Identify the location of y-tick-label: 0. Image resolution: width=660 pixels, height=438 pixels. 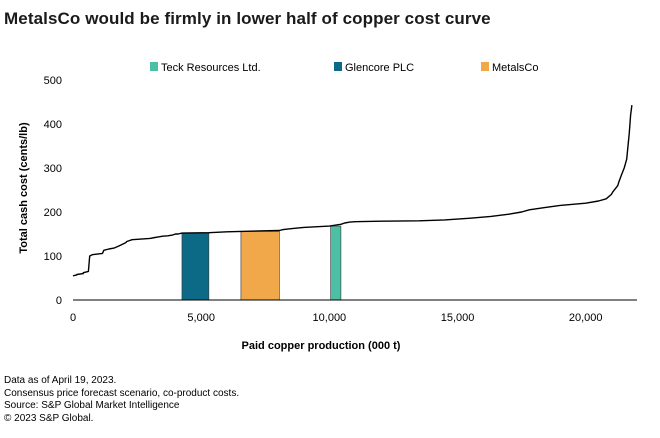
(59, 301).